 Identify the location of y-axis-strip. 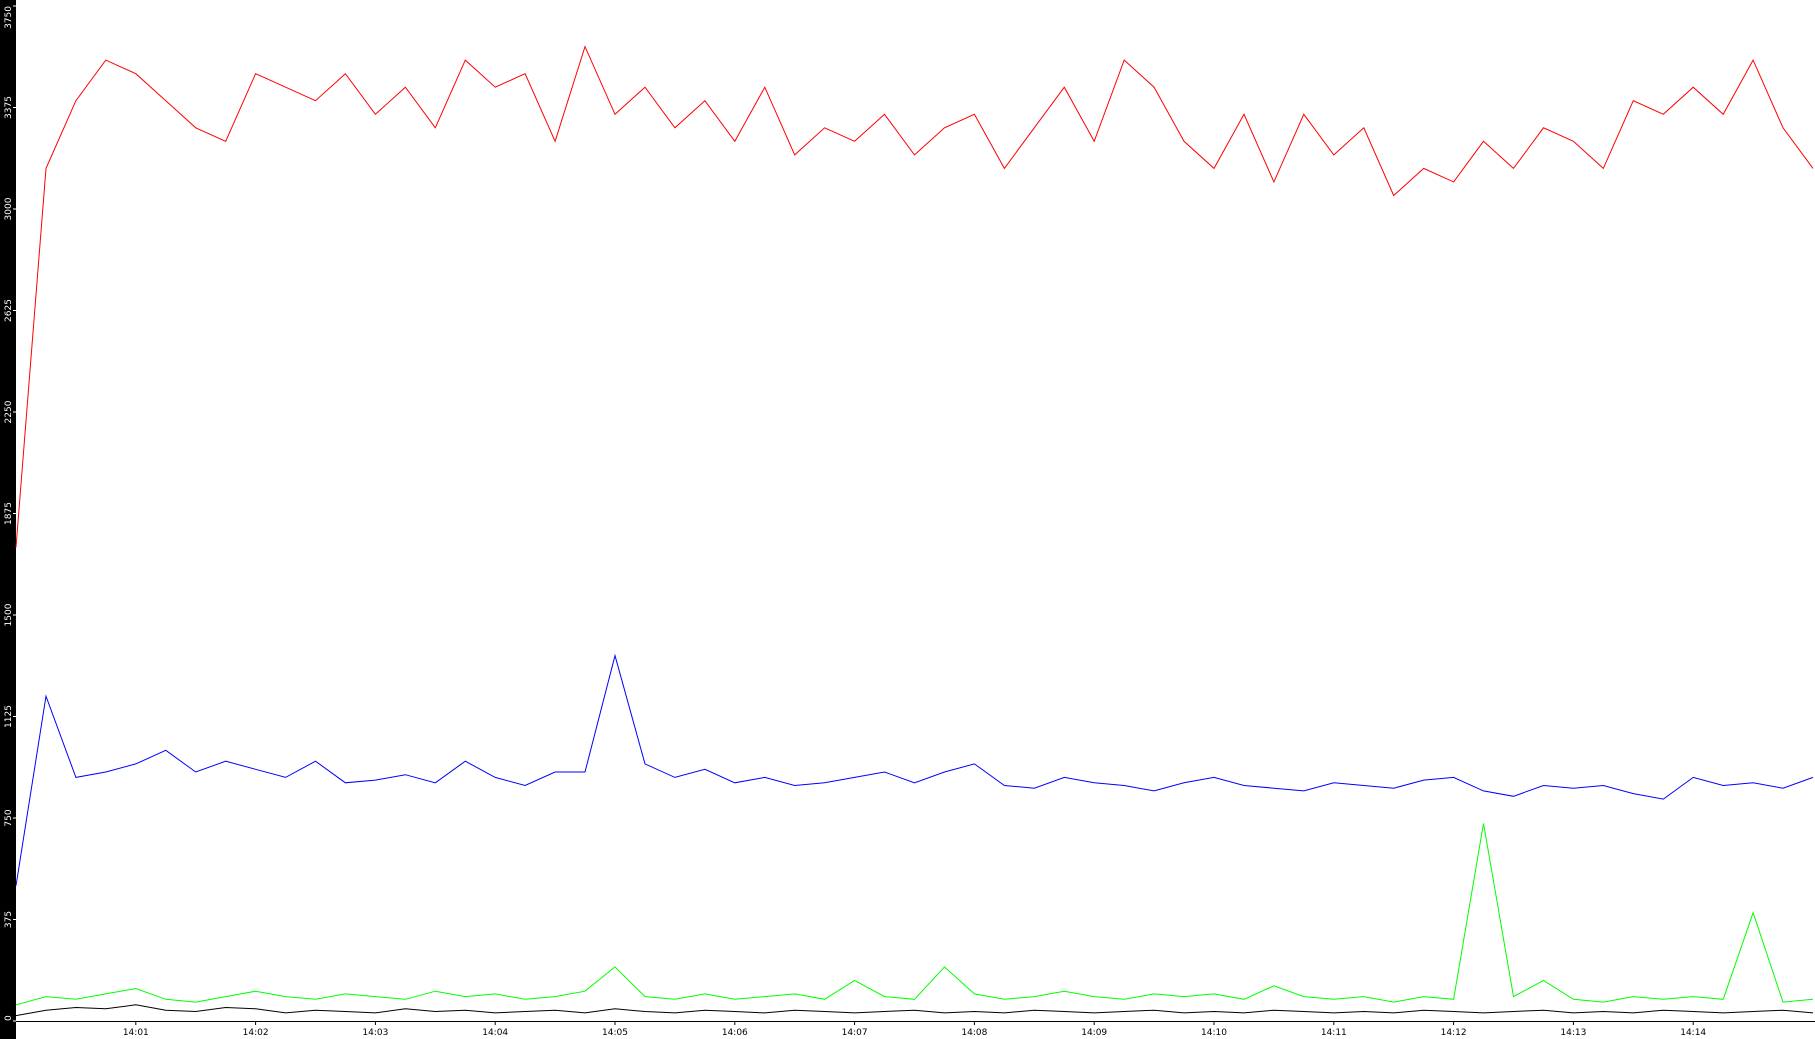
(8, 519).